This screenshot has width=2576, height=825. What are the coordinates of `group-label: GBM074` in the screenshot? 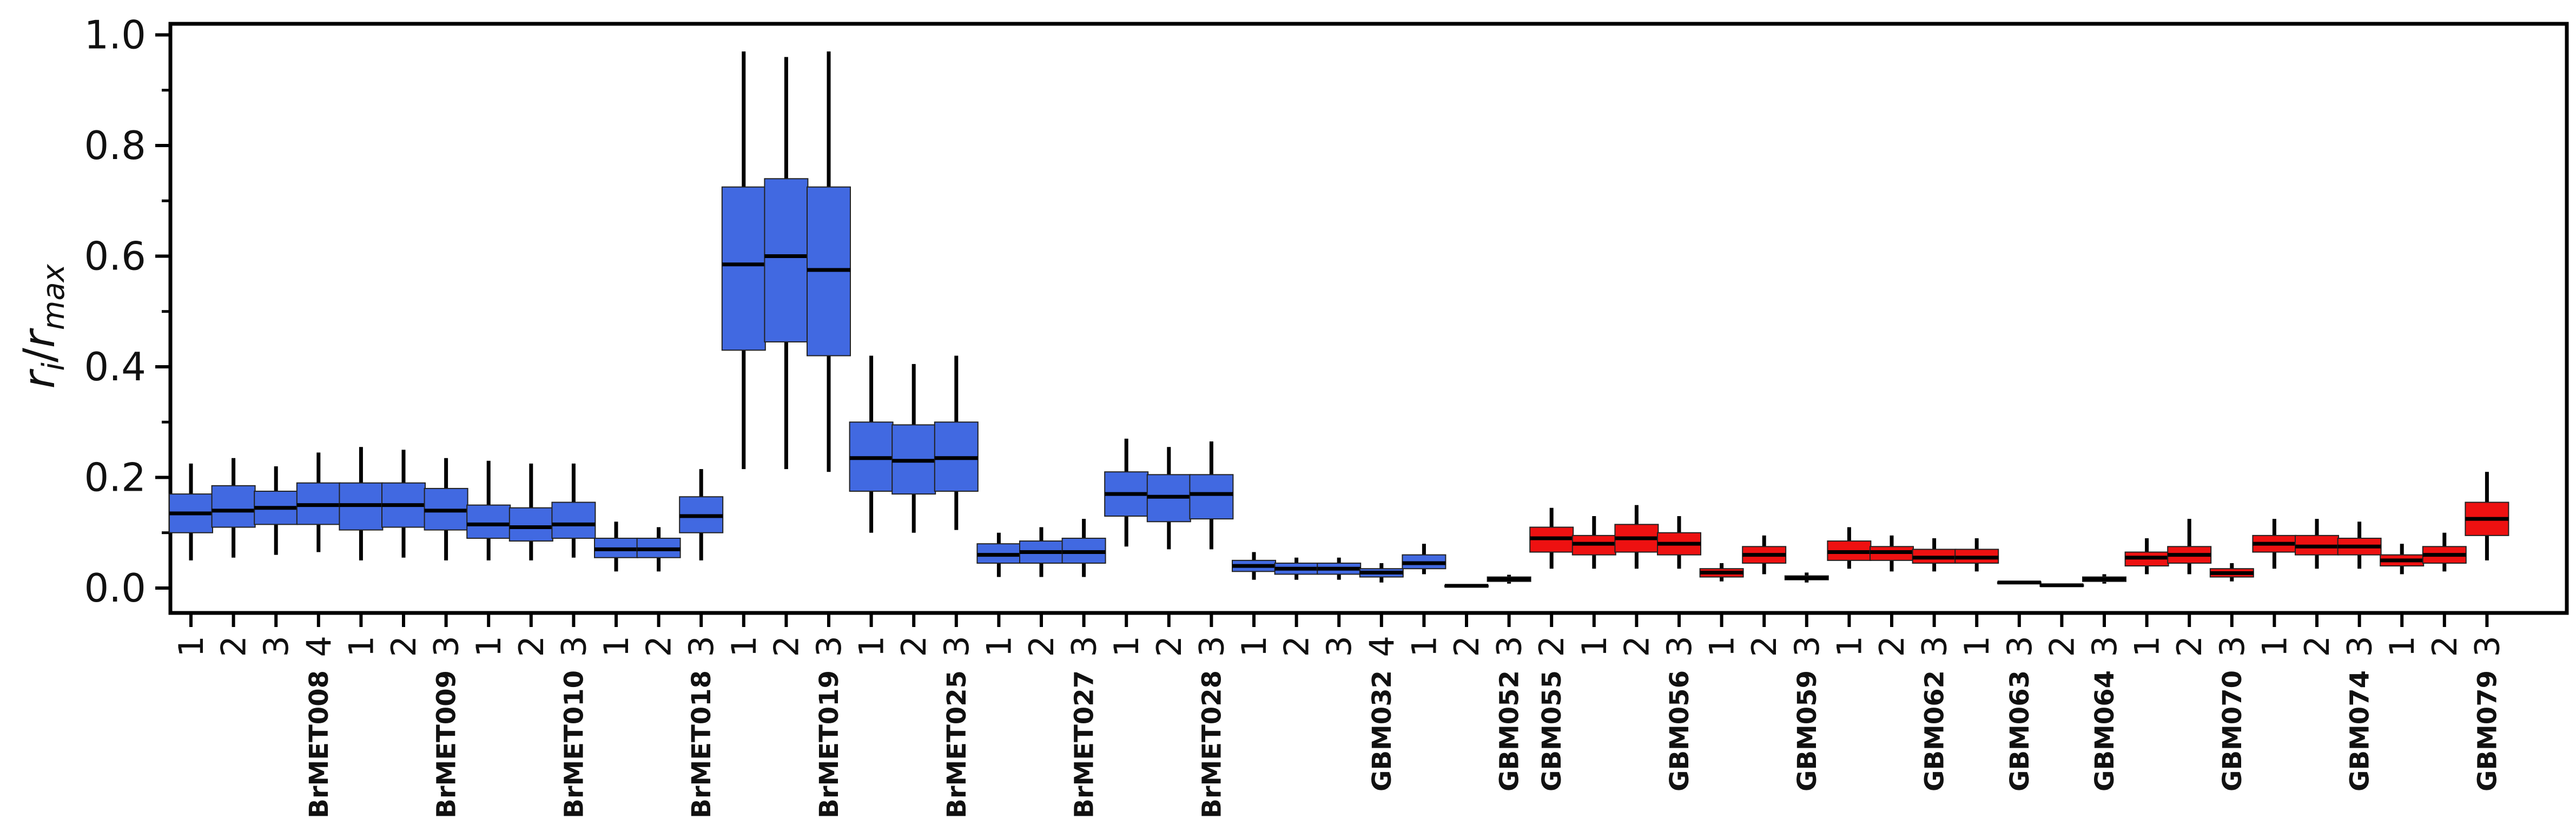 It's located at (2360, 730).